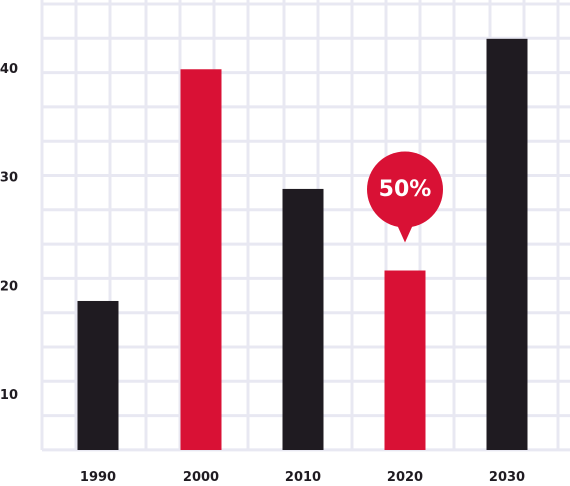 This screenshot has width=570, height=486. Describe the element at coordinates (405, 477) in the screenshot. I see `x-tick-label: 2020` at that location.